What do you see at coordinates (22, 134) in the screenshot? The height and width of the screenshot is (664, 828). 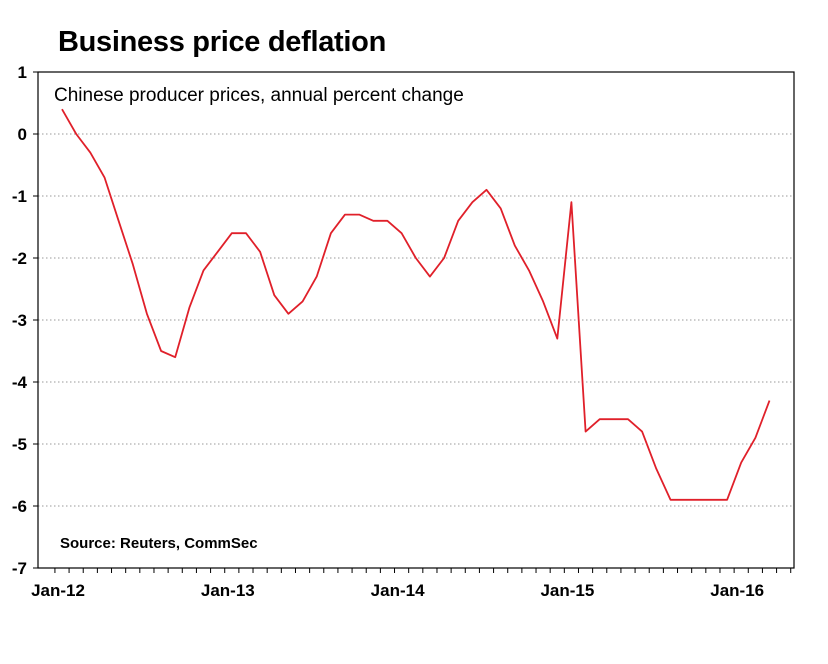 I see `y-tick-label: 0` at bounding box center [22, 134].